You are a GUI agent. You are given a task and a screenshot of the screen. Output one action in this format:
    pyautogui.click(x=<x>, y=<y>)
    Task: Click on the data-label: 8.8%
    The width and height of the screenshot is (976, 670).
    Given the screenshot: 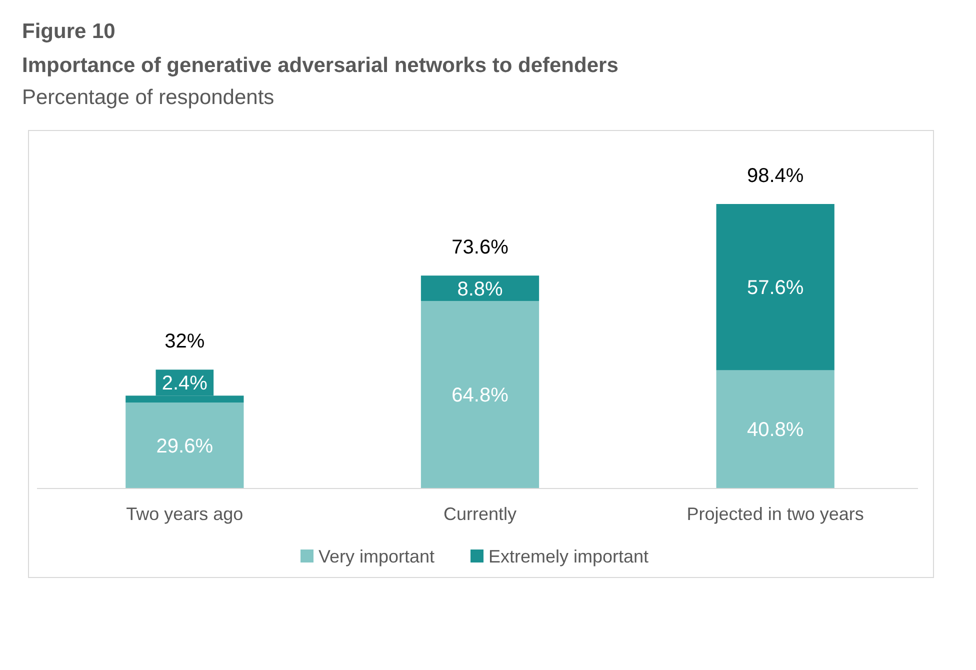 What is the action you would take?
    pyautogui.click(x=480, y=289)
    